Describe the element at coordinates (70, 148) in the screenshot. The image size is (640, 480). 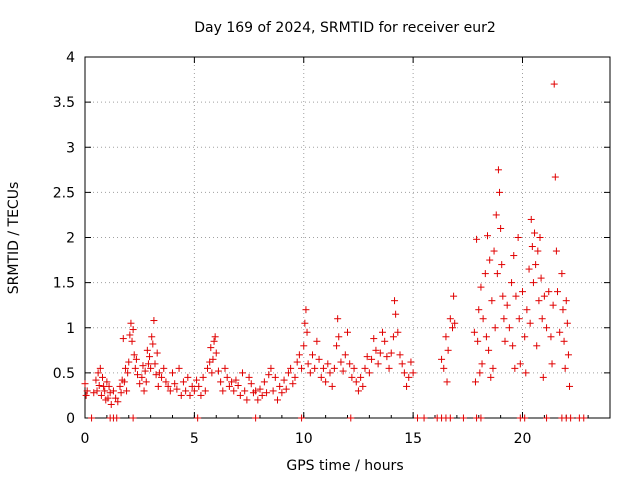
I see `y-tick-label: 3` at that location.